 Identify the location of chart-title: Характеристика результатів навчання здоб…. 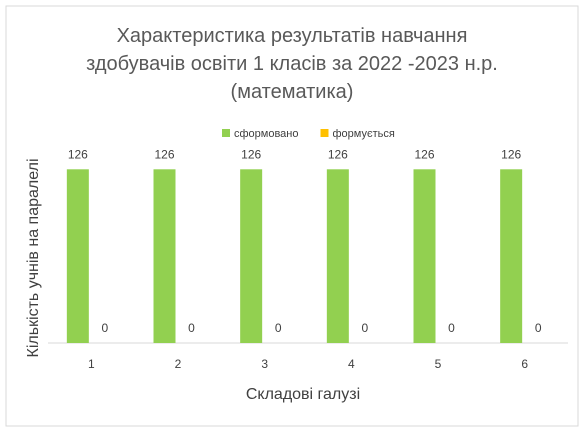
(292, 64).